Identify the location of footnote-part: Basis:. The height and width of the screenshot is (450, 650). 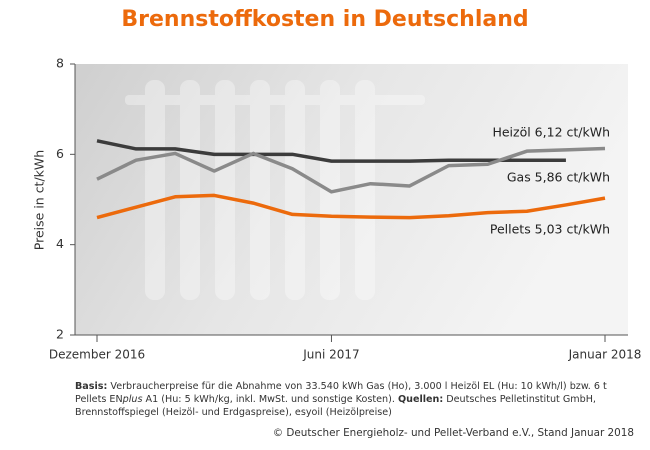
(91, 386).